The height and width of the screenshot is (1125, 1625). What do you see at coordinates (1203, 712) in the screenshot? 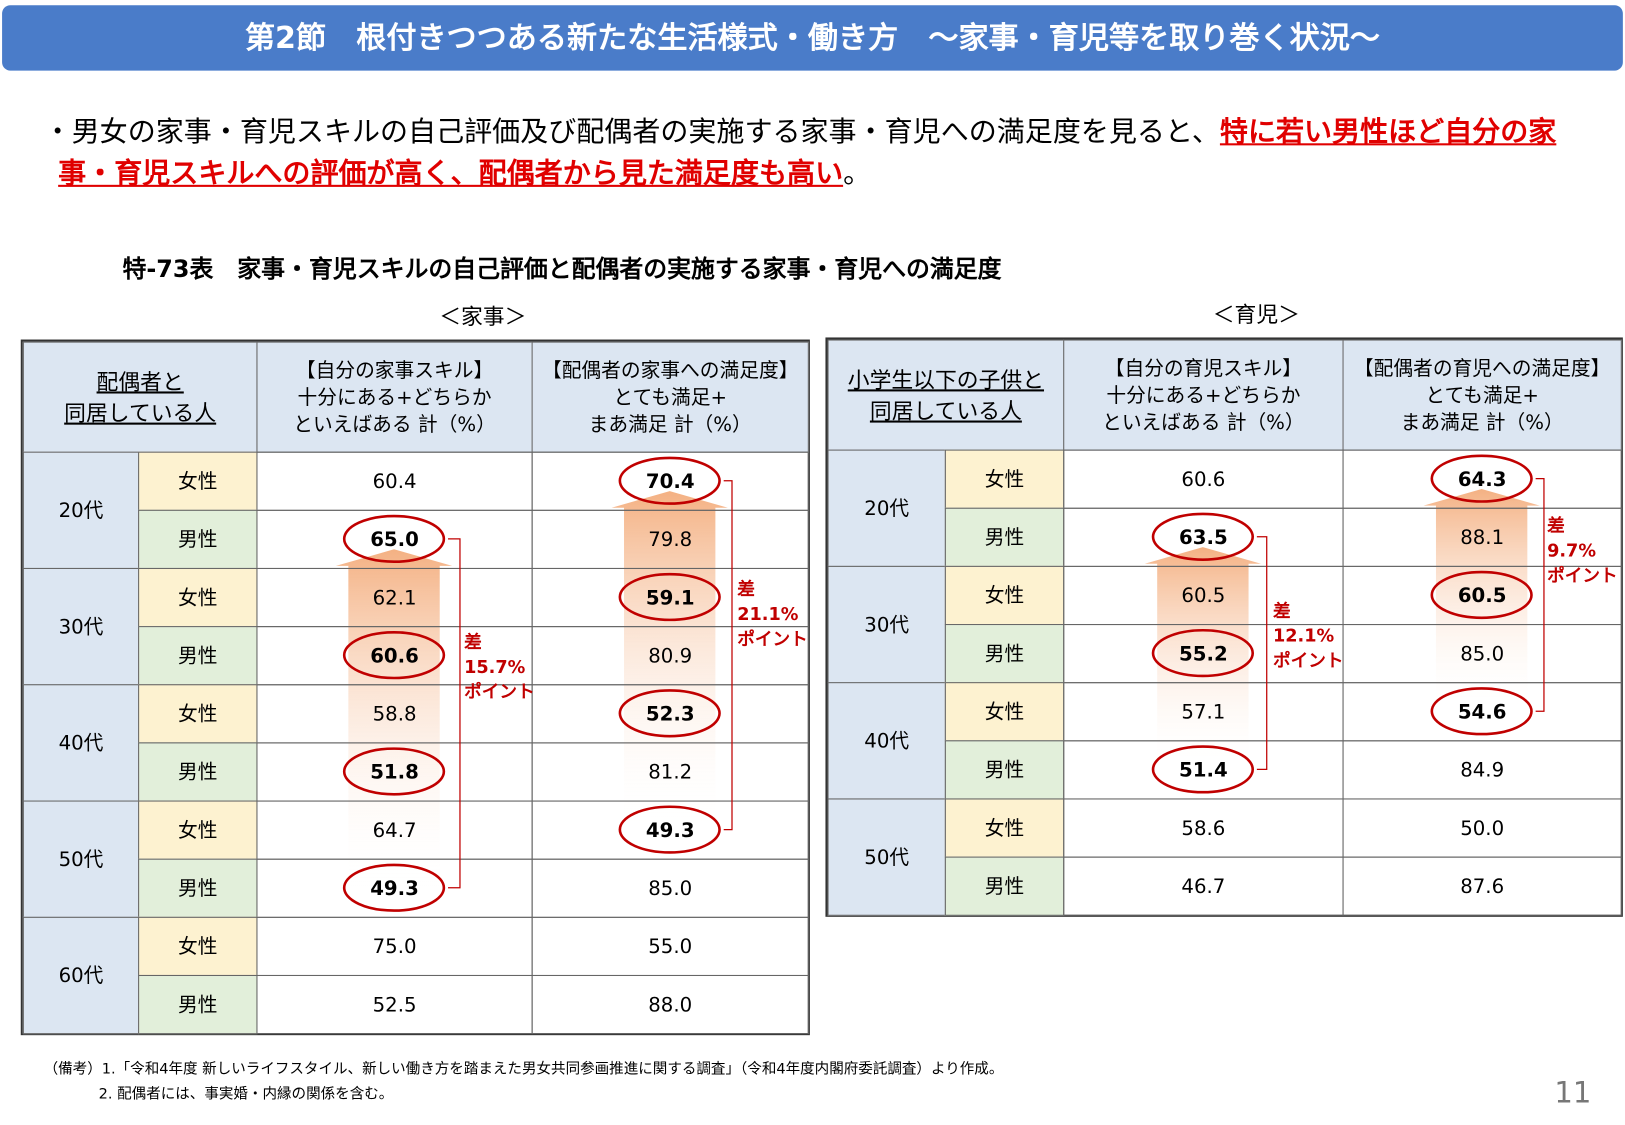
I see `value-cell: 57.1` at bounding box center [1203, 712].